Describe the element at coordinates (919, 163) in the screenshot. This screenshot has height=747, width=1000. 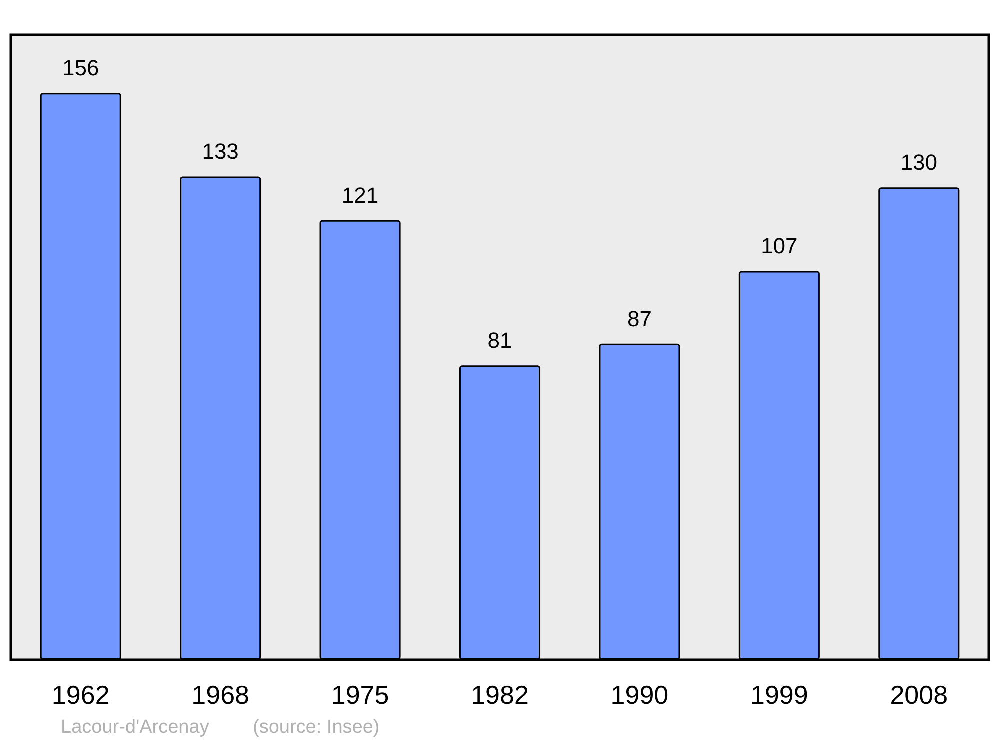
I see `data-label: 130` at that location.